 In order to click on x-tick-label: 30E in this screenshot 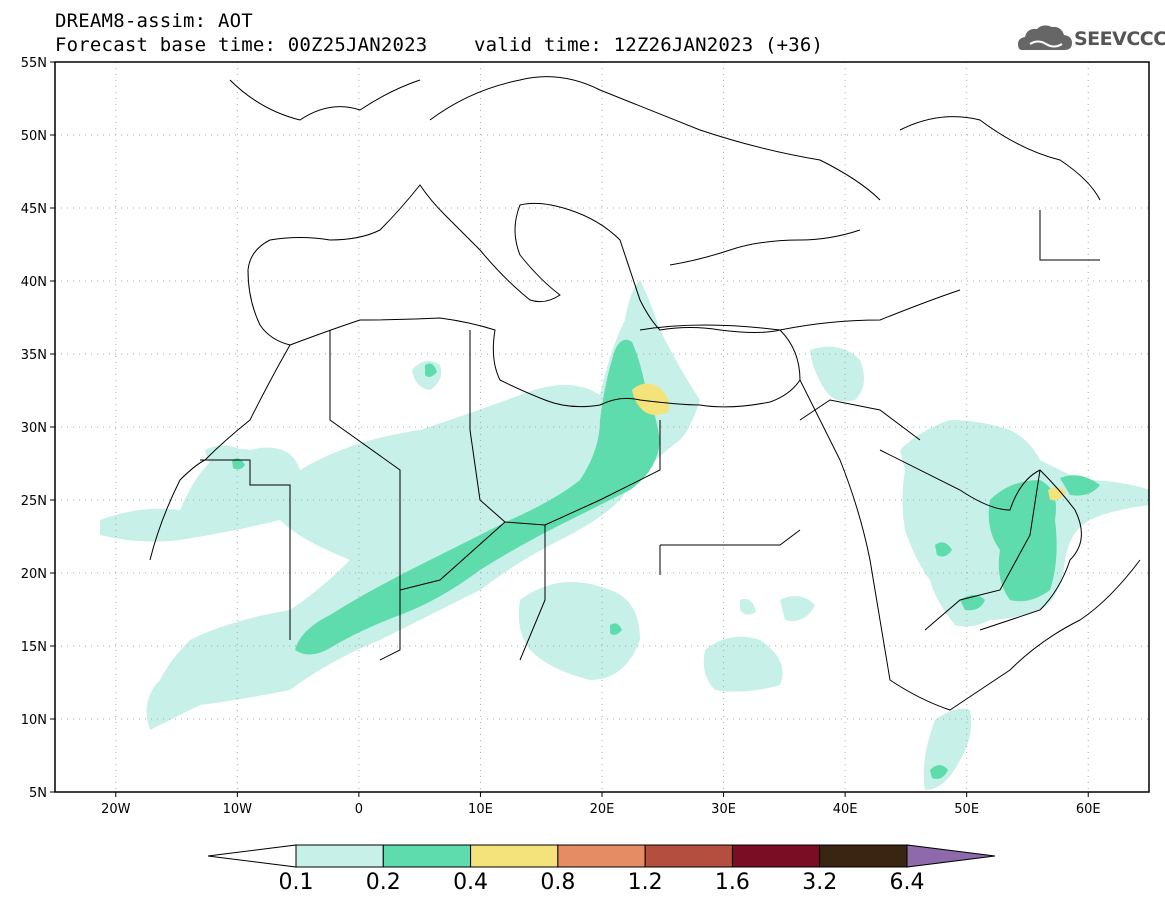, I will do `click(723, 809)`.